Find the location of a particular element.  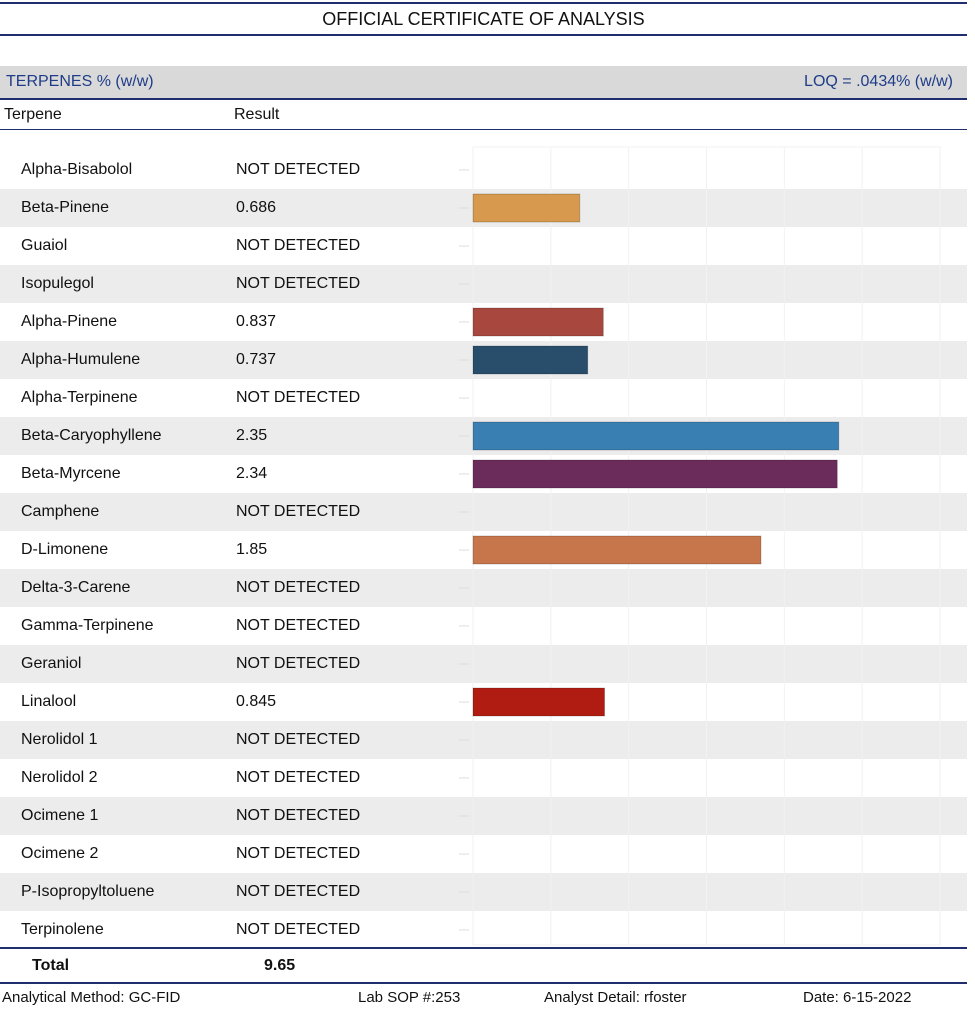

terpene-name: Beta-Caryophyllene is located at coordinates (91, 435).